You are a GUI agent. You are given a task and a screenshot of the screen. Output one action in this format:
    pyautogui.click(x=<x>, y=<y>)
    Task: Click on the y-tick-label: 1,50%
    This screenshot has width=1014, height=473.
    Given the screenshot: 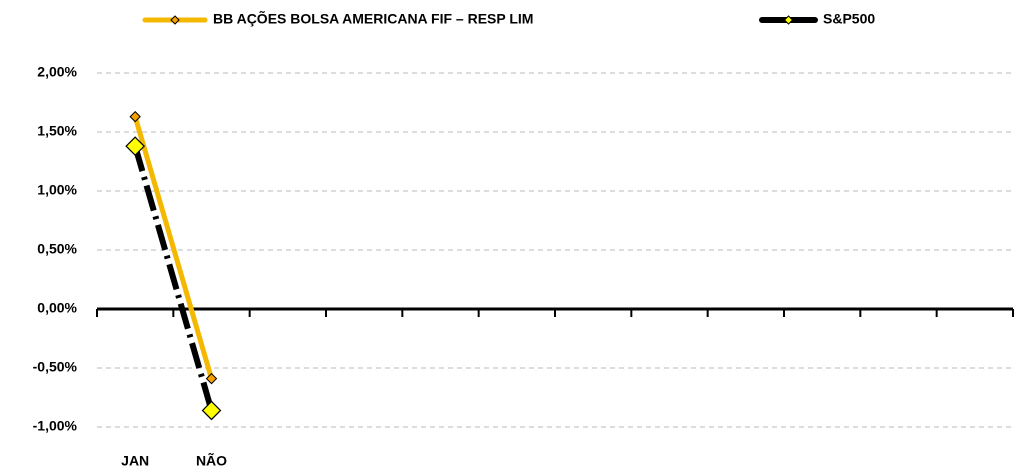 What is the action you would take?
    pyautogui.click(x=57, y=131)
    